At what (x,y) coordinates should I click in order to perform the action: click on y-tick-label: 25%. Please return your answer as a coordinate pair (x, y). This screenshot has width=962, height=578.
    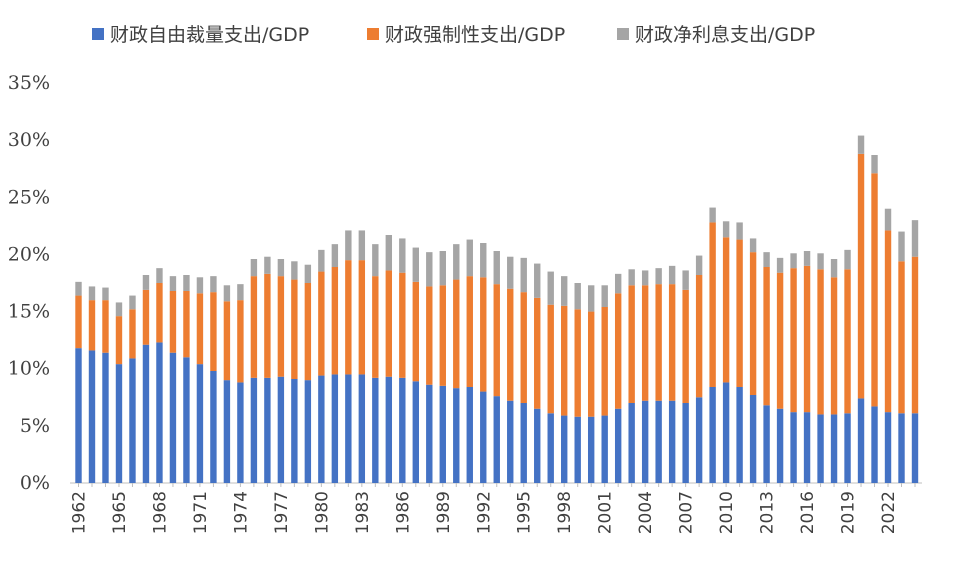
    Looking at the image, I should click on (29, 197).